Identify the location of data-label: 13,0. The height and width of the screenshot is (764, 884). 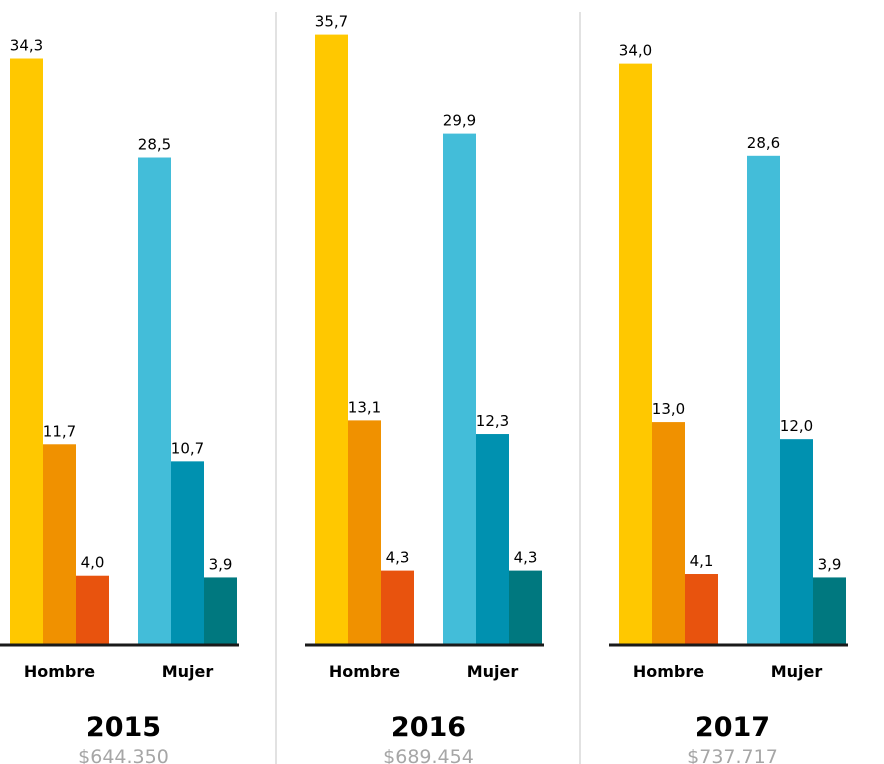
(668, 409).